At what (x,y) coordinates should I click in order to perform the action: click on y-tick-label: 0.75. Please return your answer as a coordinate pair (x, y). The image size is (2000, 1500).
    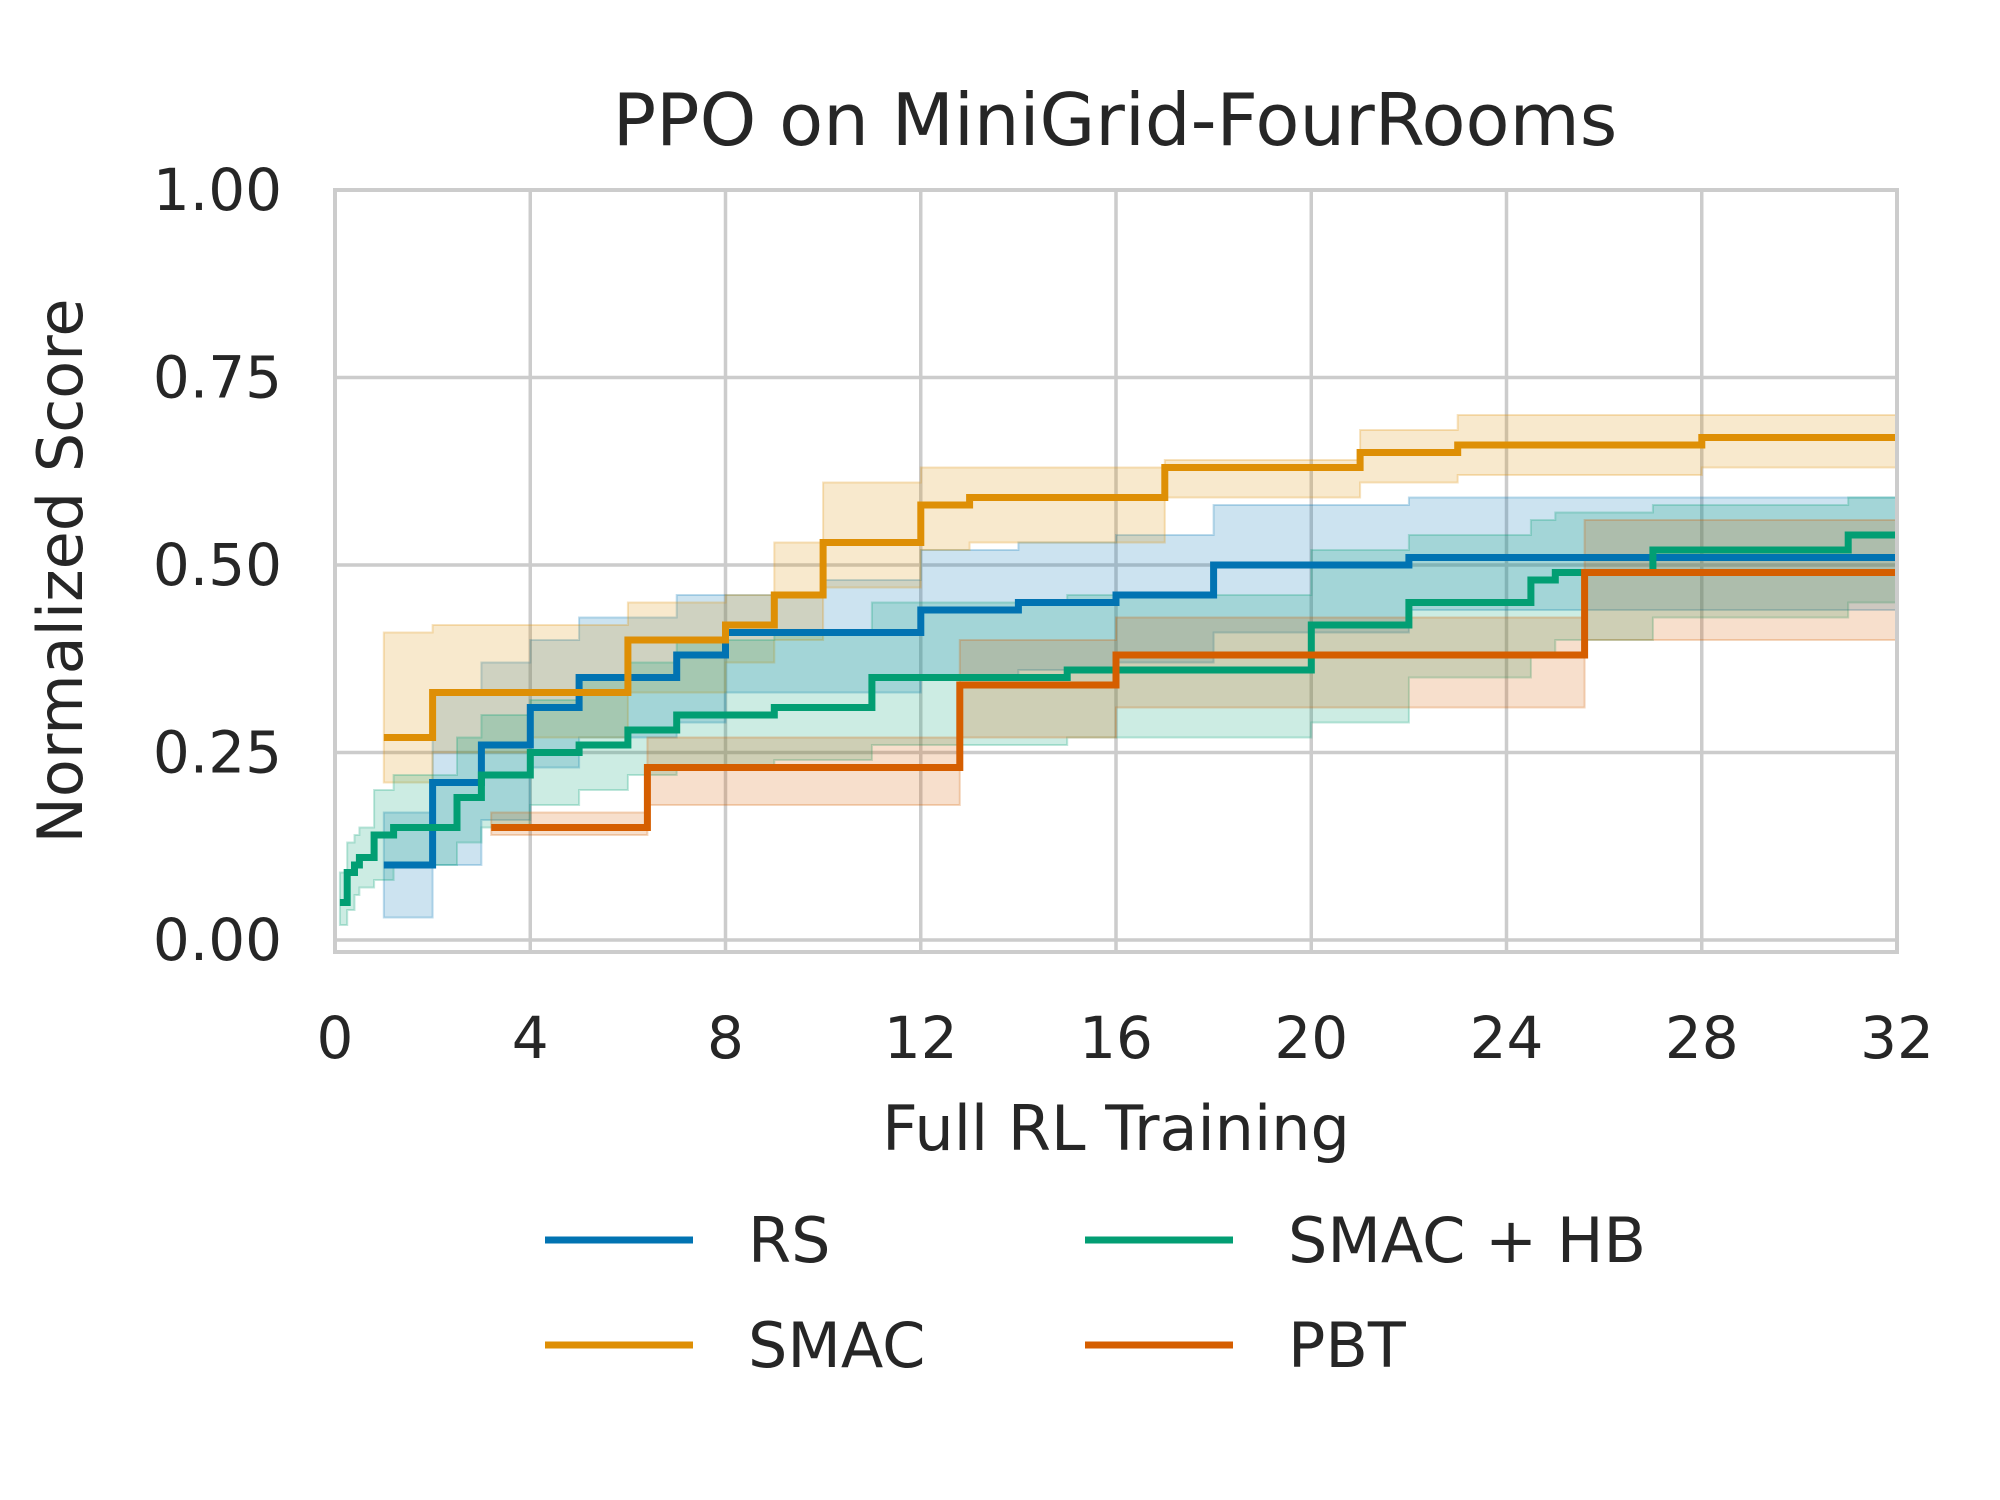
    Looking at the image, I should click on (217, 378).